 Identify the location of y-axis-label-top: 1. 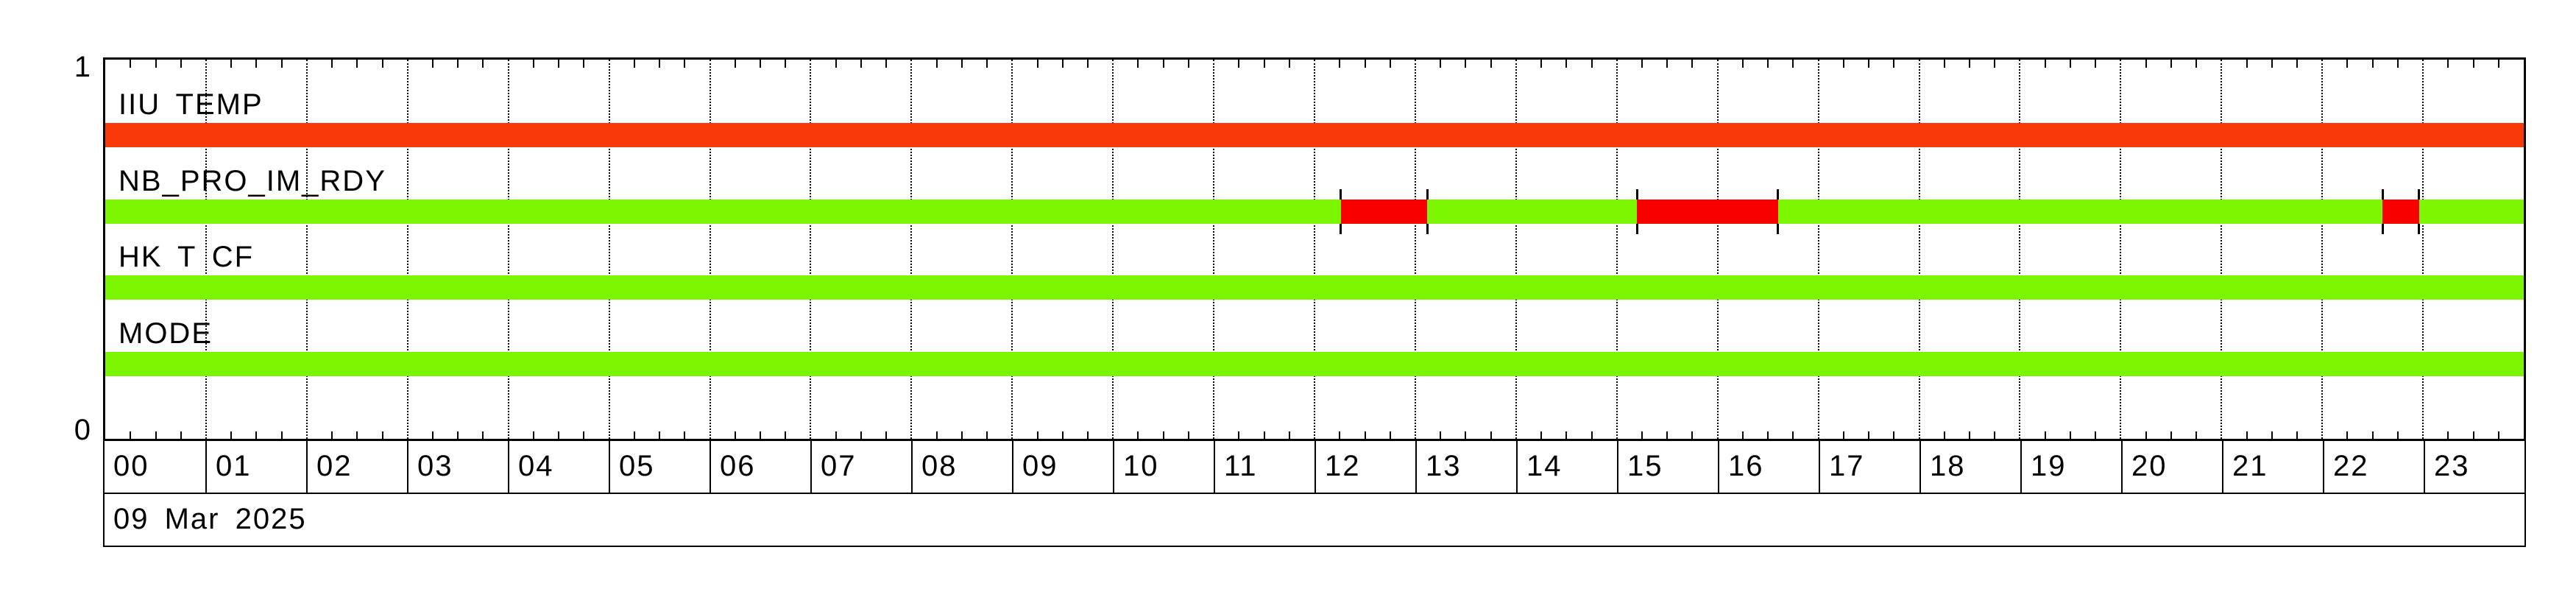
(82, 67).